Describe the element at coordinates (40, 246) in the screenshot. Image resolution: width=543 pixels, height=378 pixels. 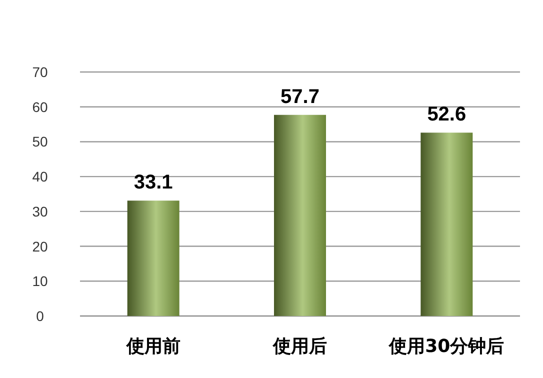
I see `y-tick-label: 20` at that location.